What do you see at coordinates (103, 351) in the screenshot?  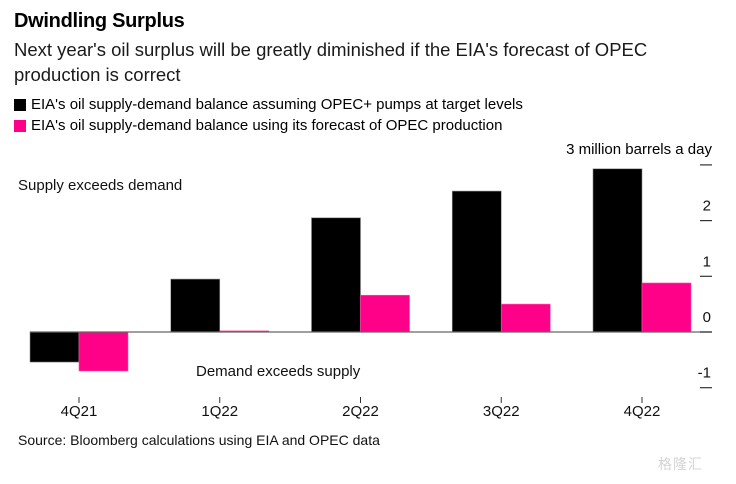 I see `bar-eia-forecast-4Q21` at bounding box center [103, 351].